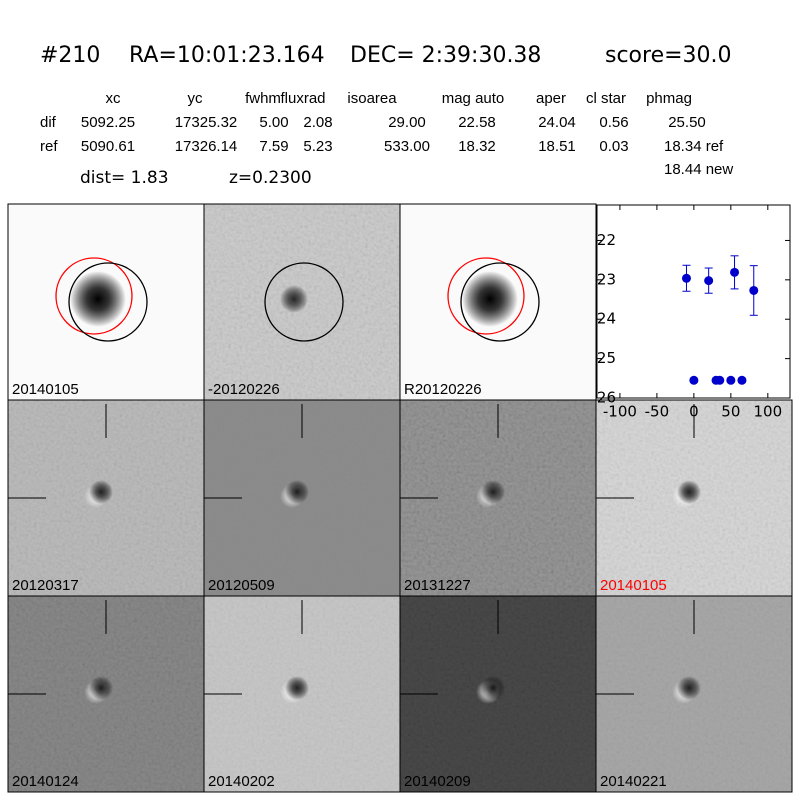 The height and width of the screenshot is (804, 800). Describe the element at coordinates (407, 146) in the screenshot. I see `cell: 533.00` at that location.